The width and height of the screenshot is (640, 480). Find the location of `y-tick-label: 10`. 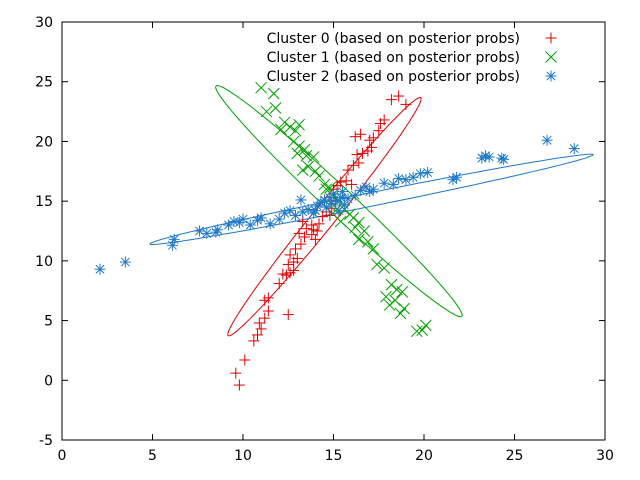

y-tick-label: 10 is located at coordinates (44, 262).